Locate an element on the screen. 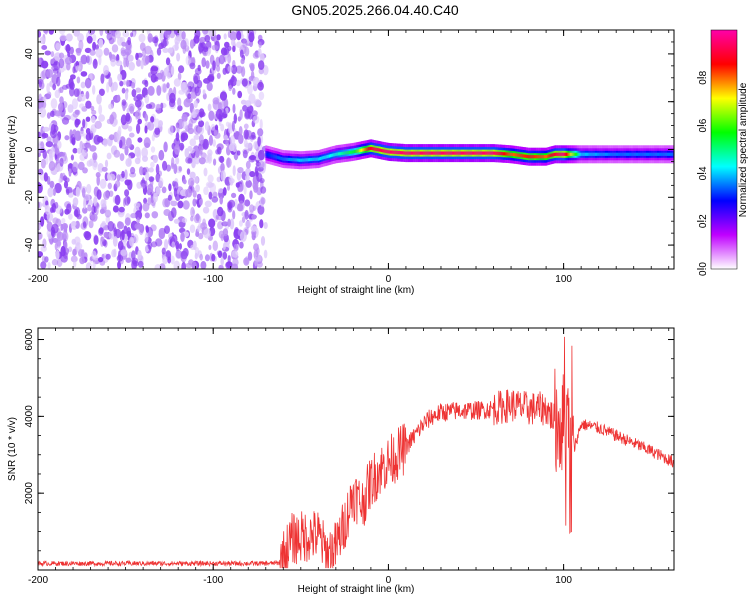 Image resolution: width=750 pixels, height=600 pixels. x-tick-label: 0 is located at coordinates (389, 279).